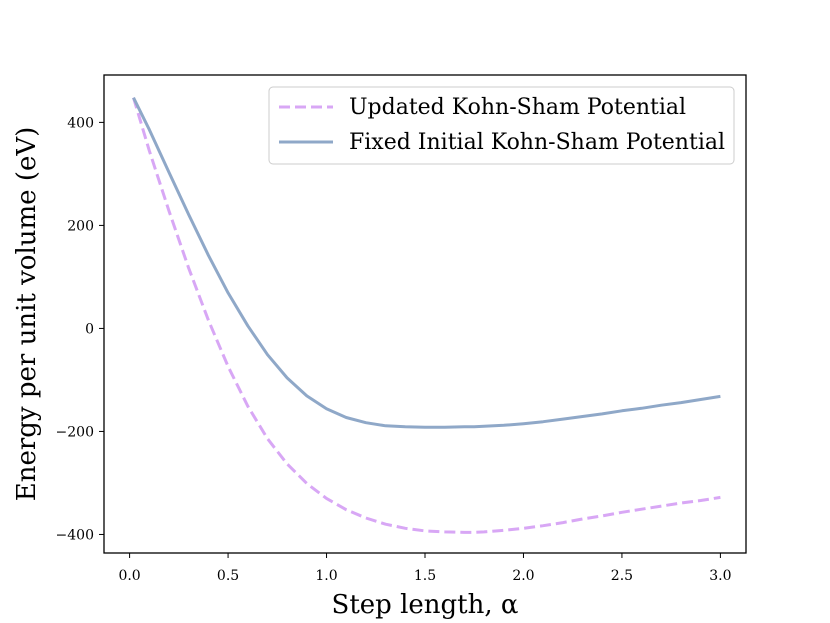 The image size is (830, 623). What do you see at coordinates (537, 142) in the screenshot?
I see `legend-label-fixed: Fixed Initial Kohn-Sham Potential` at bounding box center [537, 142].